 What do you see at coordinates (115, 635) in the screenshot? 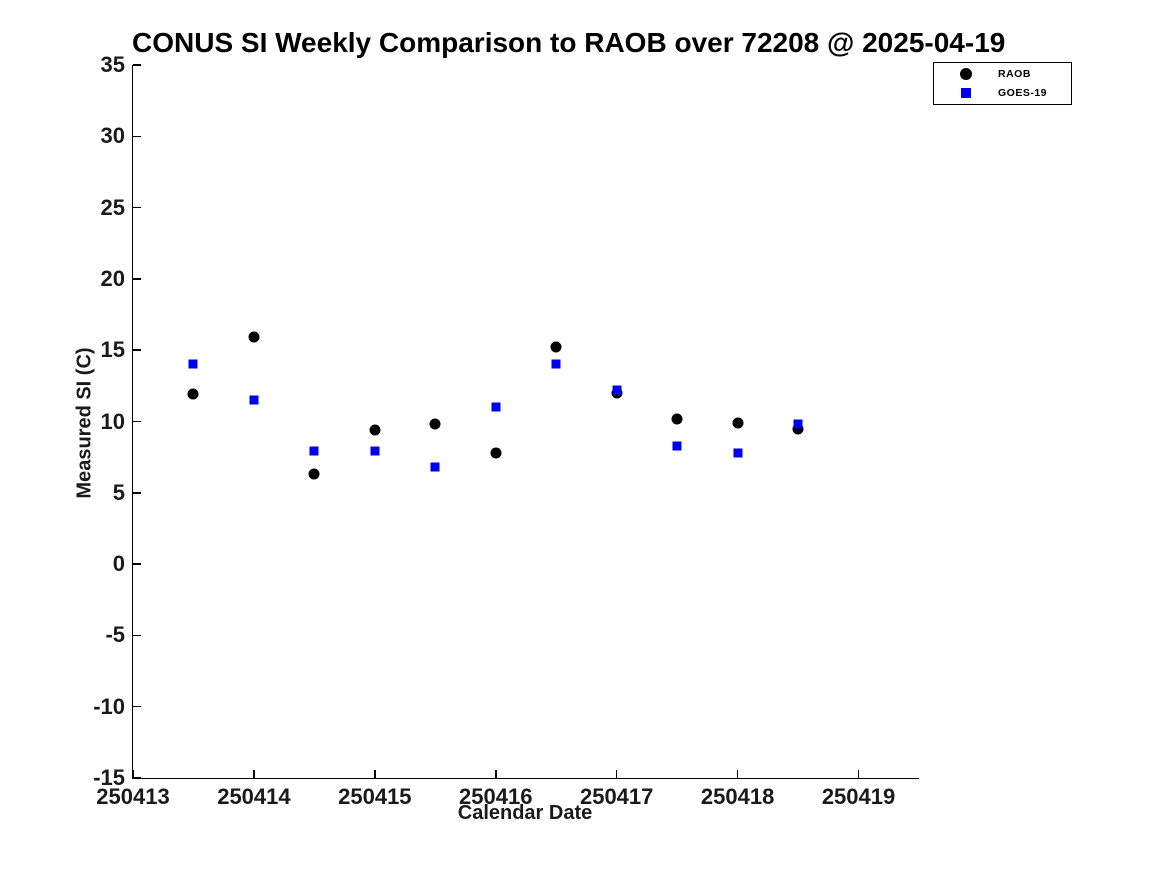
I see `y-tick-label: -5` at bounding box center [115, 635].